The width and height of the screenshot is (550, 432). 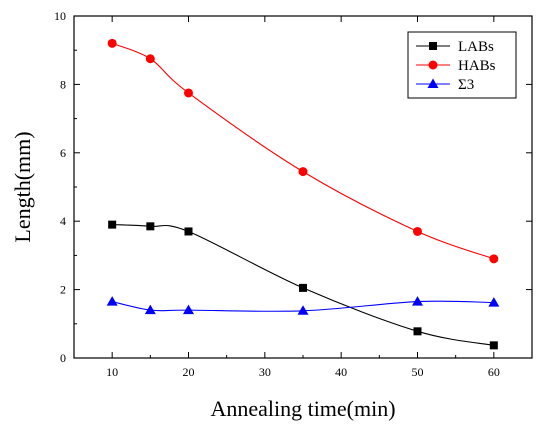 I want to click on y-tick-label-0: 0, so click(x=63, y=358).